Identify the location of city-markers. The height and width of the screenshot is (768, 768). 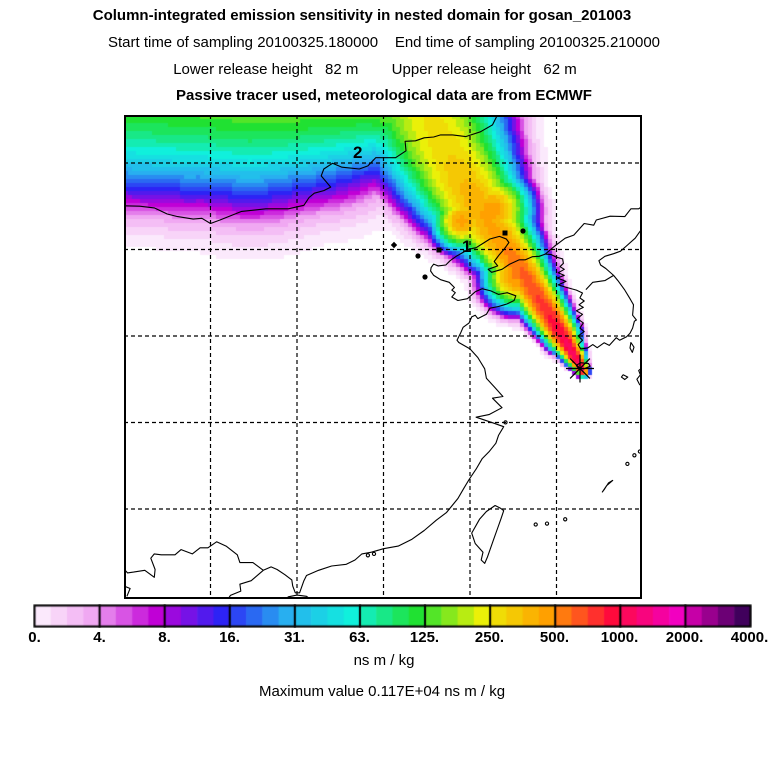
(458, 254).